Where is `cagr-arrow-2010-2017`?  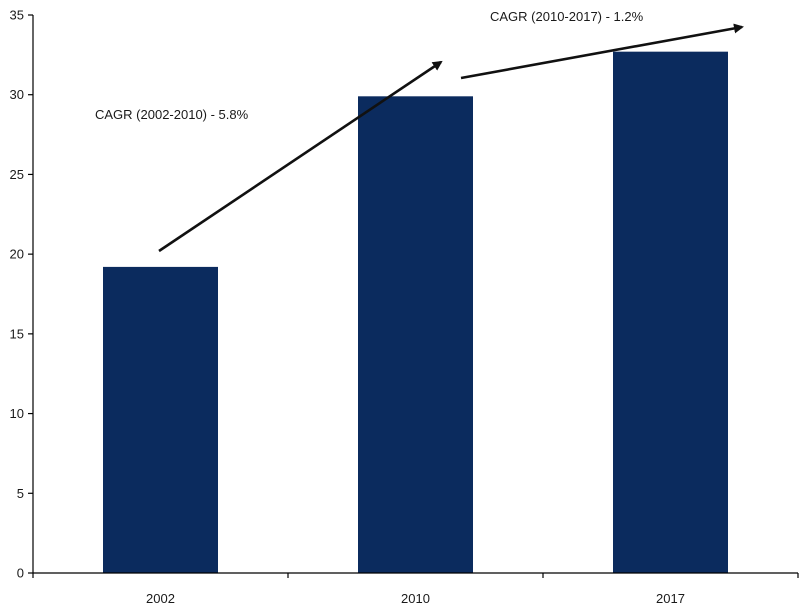
cagr-arrow-2010-2017 is located at coordinates (602, 51).